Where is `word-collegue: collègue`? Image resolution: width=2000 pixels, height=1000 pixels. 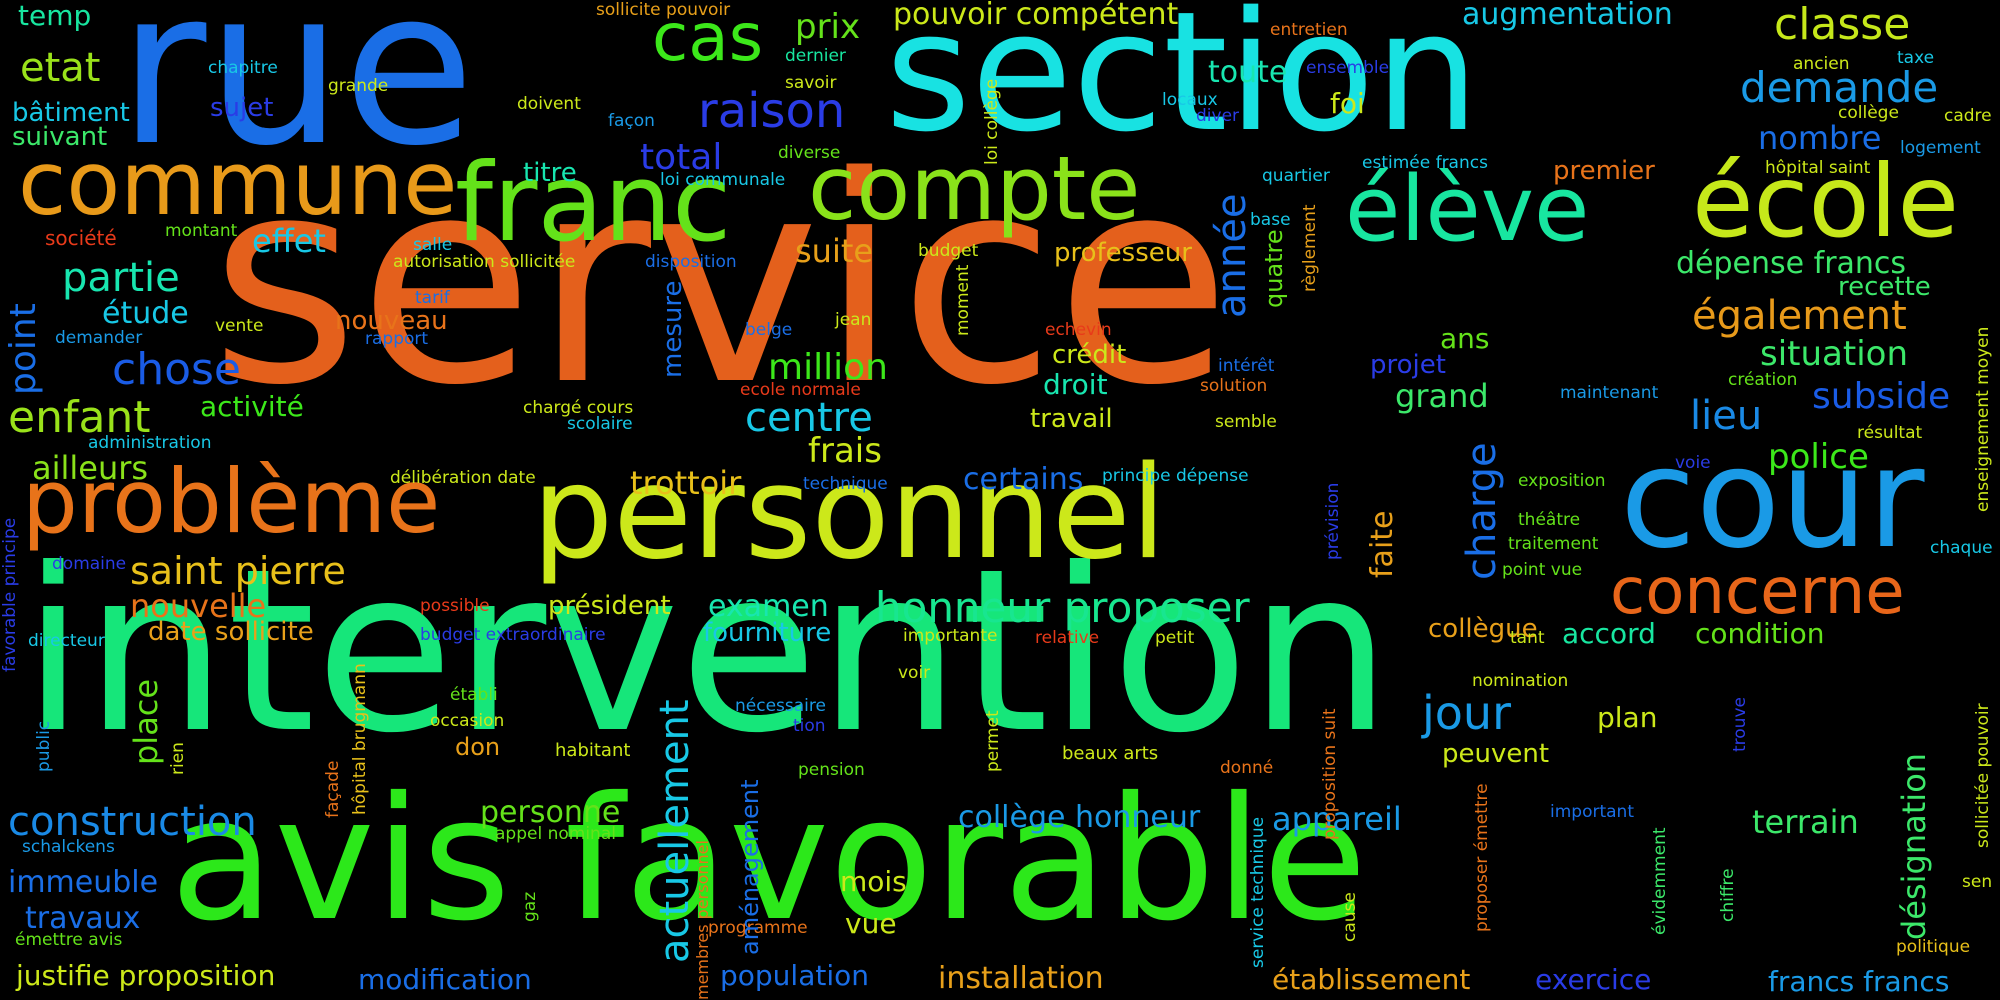
word-collegue: collègue is located at coordinates (1483, 629).